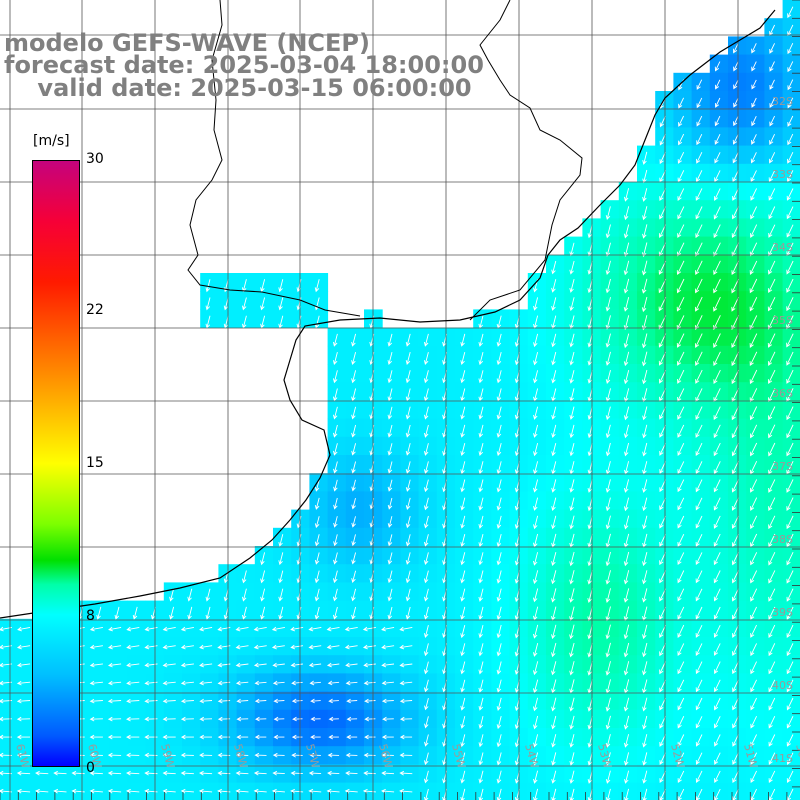 Image resolution: width=800 pixels, height=800 pixels. I want to click on colorbar-tick-15: 15, so click(95, 463).